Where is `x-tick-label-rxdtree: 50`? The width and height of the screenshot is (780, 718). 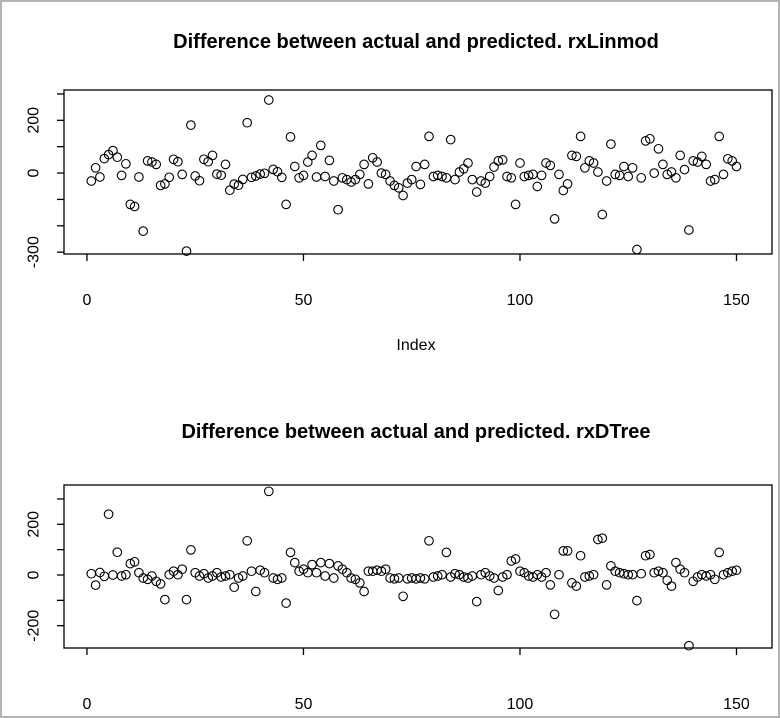 x-tick-label-rxdtree: 50 is located at coordinates (304, 704).